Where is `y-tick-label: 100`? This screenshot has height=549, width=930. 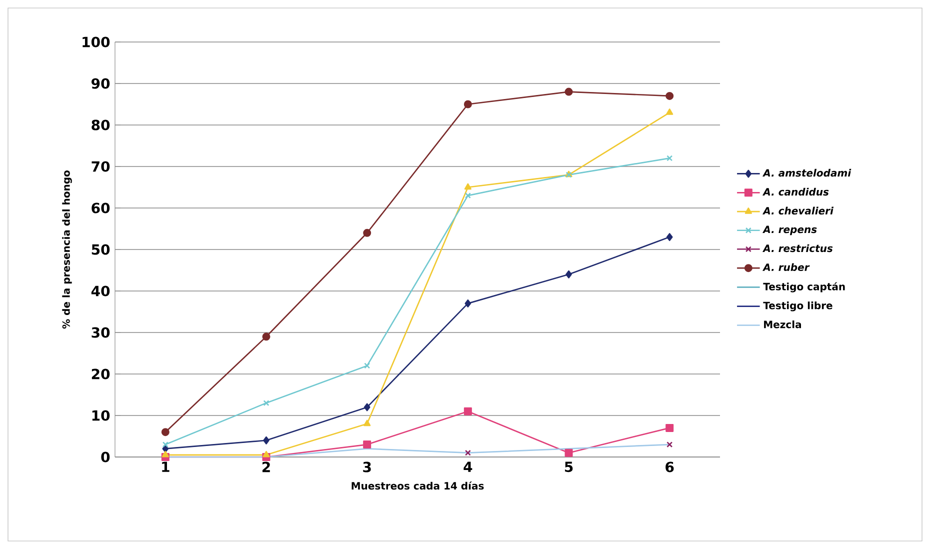 y-tick-label: 100 is located at coordinates (96, 42).